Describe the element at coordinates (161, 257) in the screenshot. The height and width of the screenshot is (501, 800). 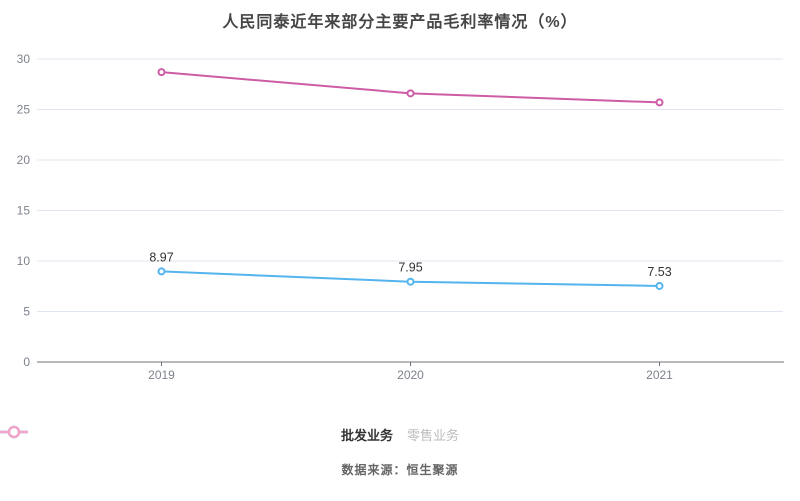
I see `data-point-label: 8.97` at that location.